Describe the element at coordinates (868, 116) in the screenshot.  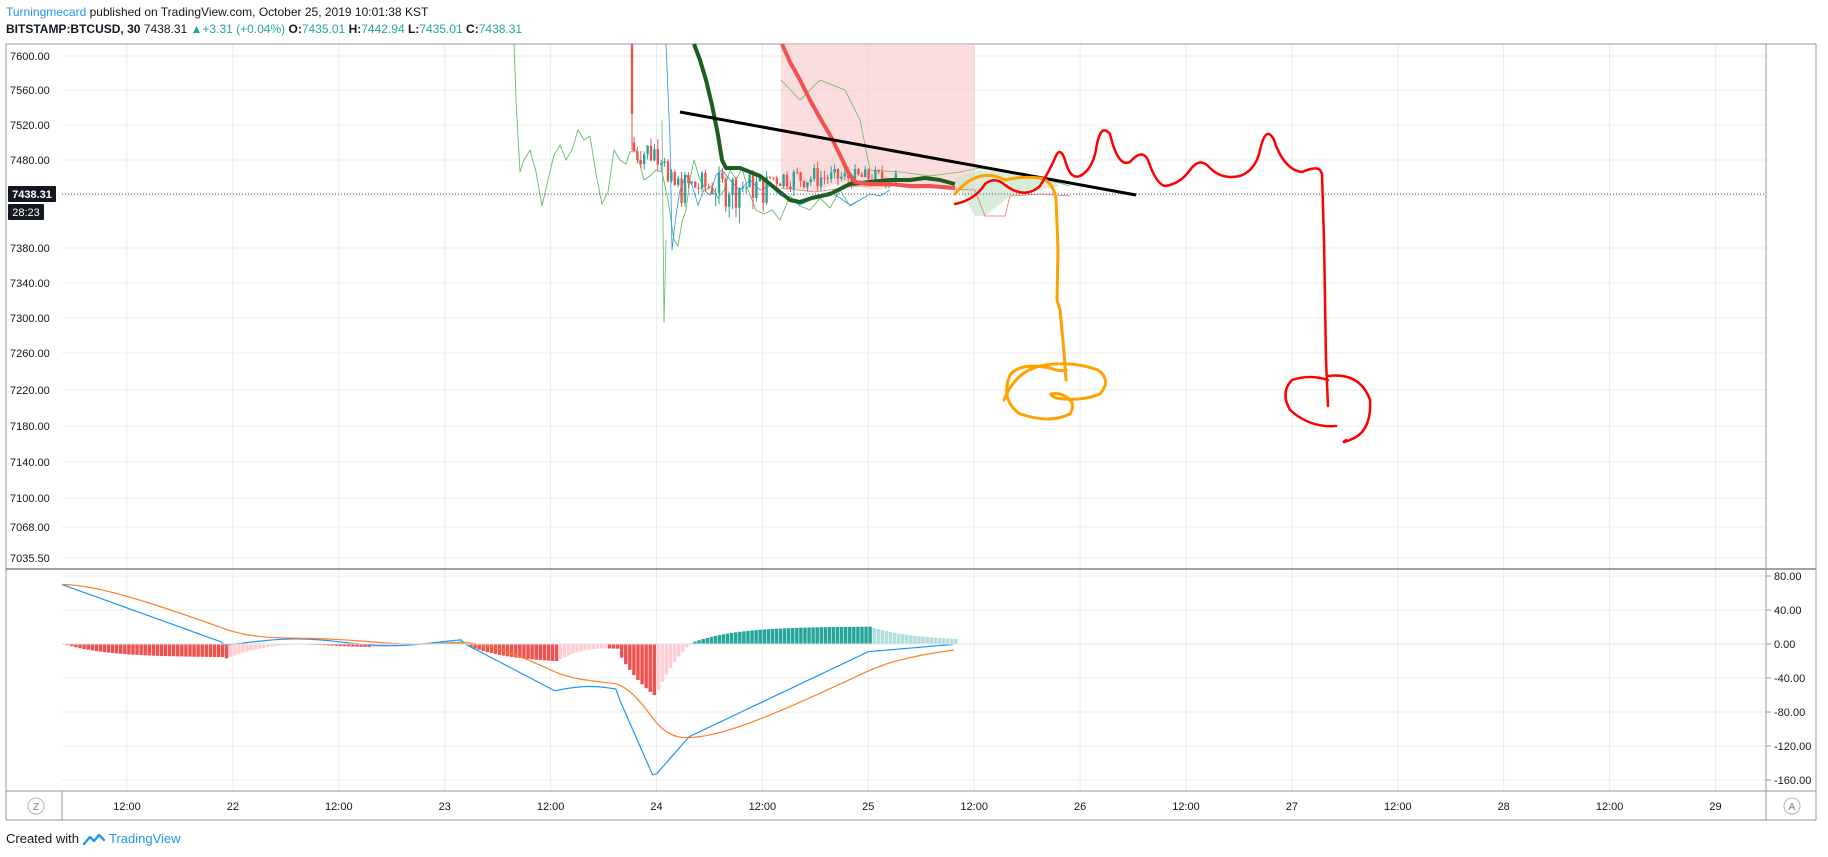
I see `tenkan-line` at that location.